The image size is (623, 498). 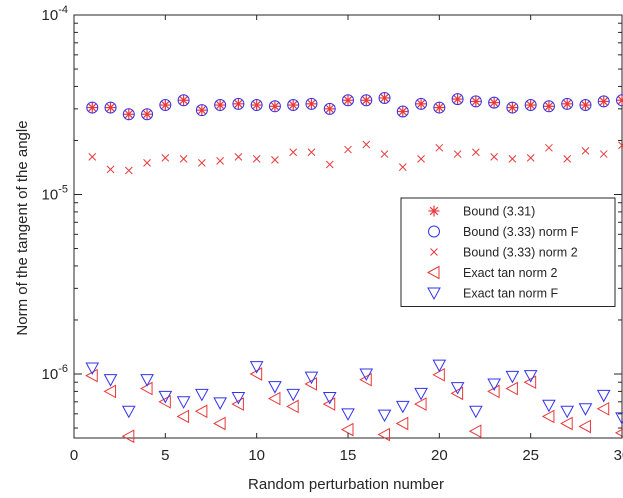 What do you see at coordinates (511, 294) in the screenshot?
I see `legend-label: Exact tan norm F` at bounding box center [511, 294].